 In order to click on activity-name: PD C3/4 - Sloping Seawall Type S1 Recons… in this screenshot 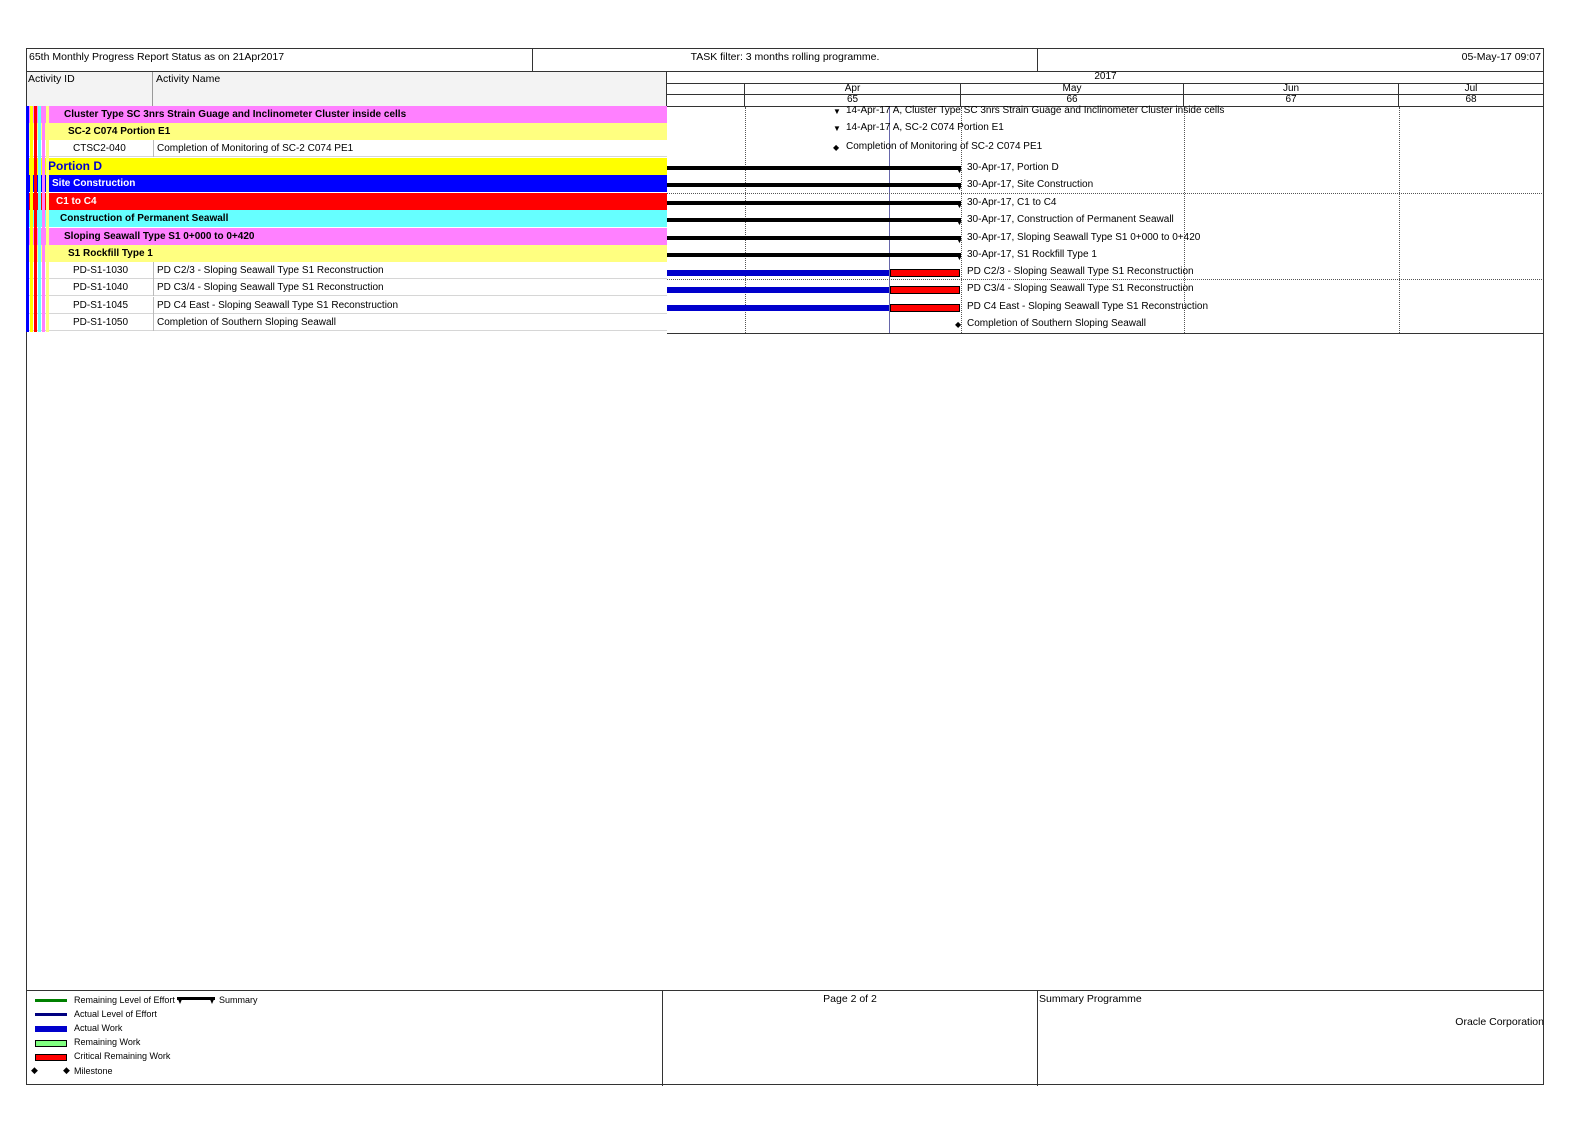, I will do `click(411, 287)`.